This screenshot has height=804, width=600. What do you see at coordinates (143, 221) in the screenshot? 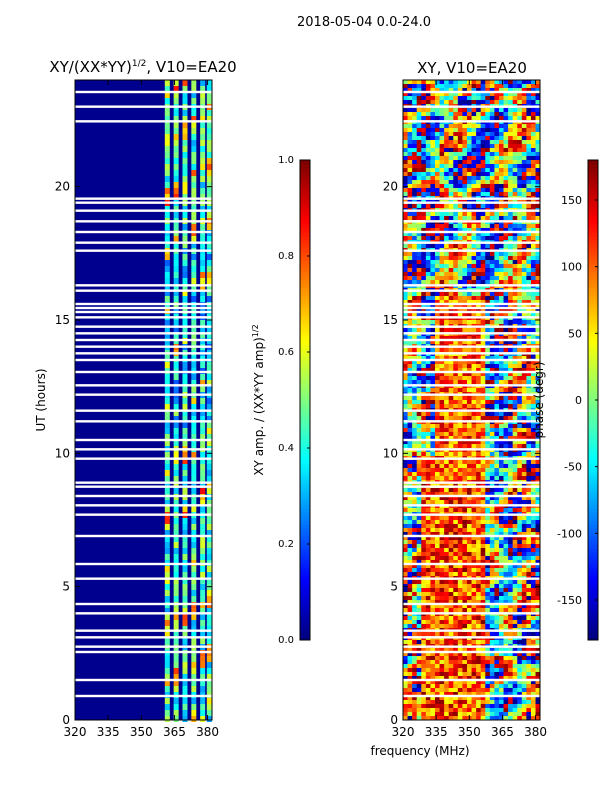
I see `amplitude-flagged-band` at bounding box center [143, 221].